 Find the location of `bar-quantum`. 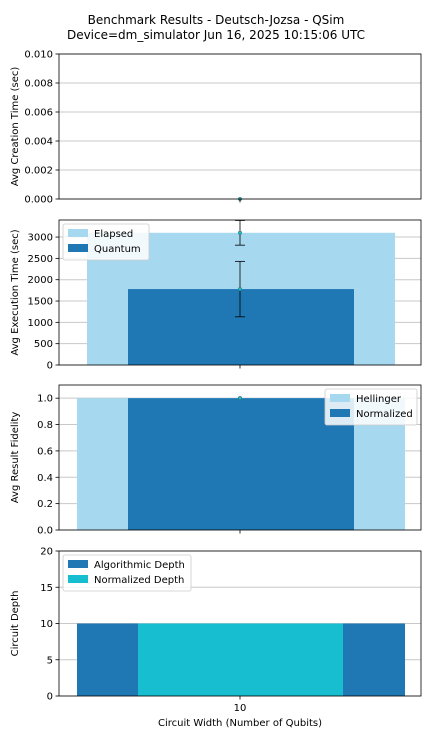

bar-quantum is located at coordinates (241, 327).